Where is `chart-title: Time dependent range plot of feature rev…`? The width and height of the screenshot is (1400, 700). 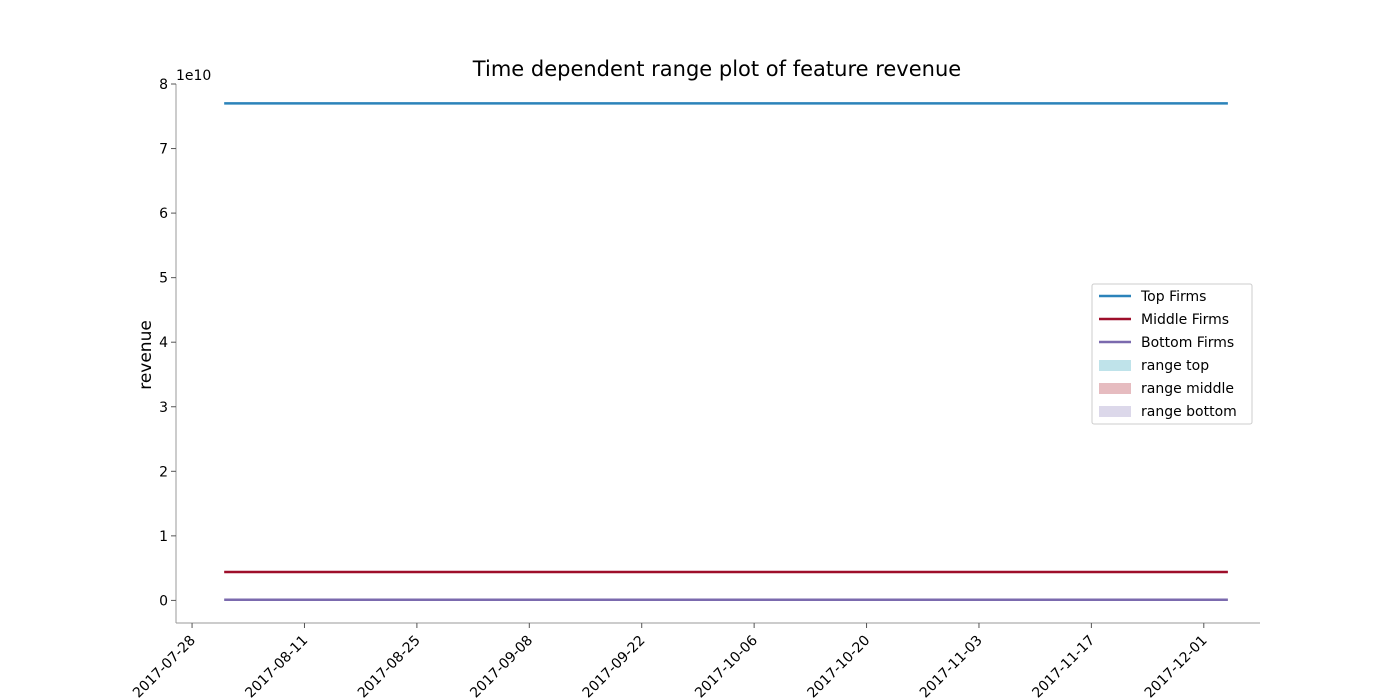
chart-title: Time dependent range plot of feature rev… is located at coordinates (716, 69).